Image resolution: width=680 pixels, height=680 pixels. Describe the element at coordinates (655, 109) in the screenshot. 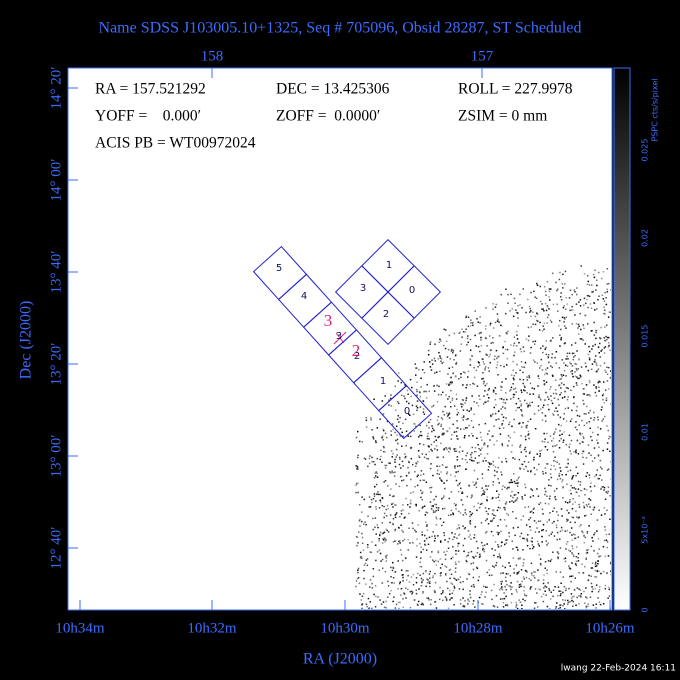

I see `colorbar-label: PSPC cts/s/pixel` at that location.